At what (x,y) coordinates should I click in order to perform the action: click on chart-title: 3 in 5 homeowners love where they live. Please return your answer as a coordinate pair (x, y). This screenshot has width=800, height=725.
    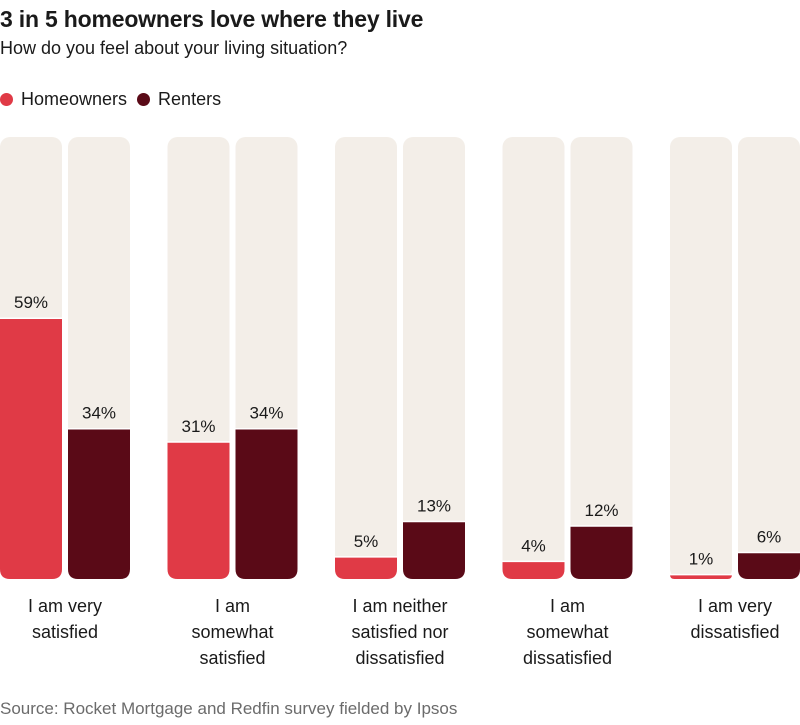
    Looking at the image, I should click on (212, 19).